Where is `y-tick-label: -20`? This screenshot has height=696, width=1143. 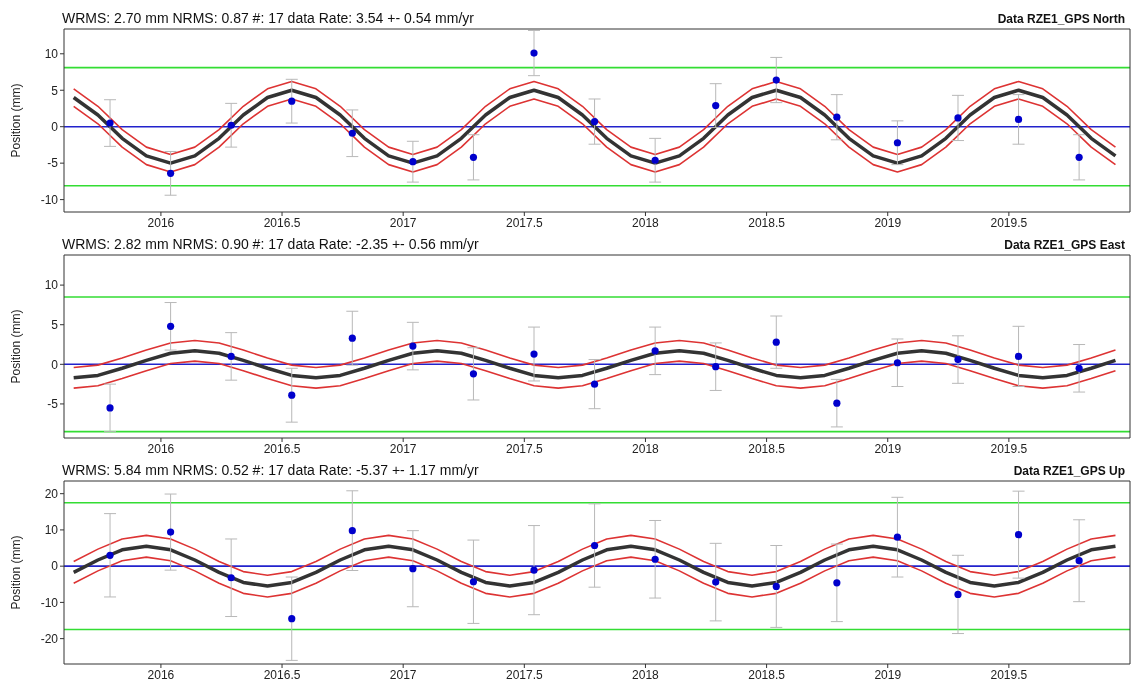 y-tick-label: -20 is located at coordinates (49, 638).